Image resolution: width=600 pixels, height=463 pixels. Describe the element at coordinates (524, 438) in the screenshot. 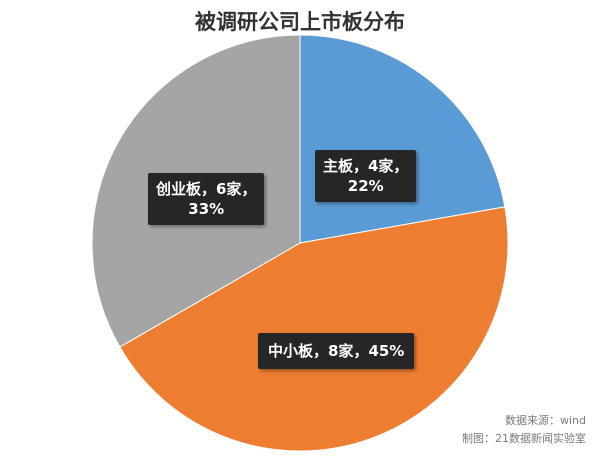

I see `chart-credit-note: 制图：21数据新闻实验室` at that location.